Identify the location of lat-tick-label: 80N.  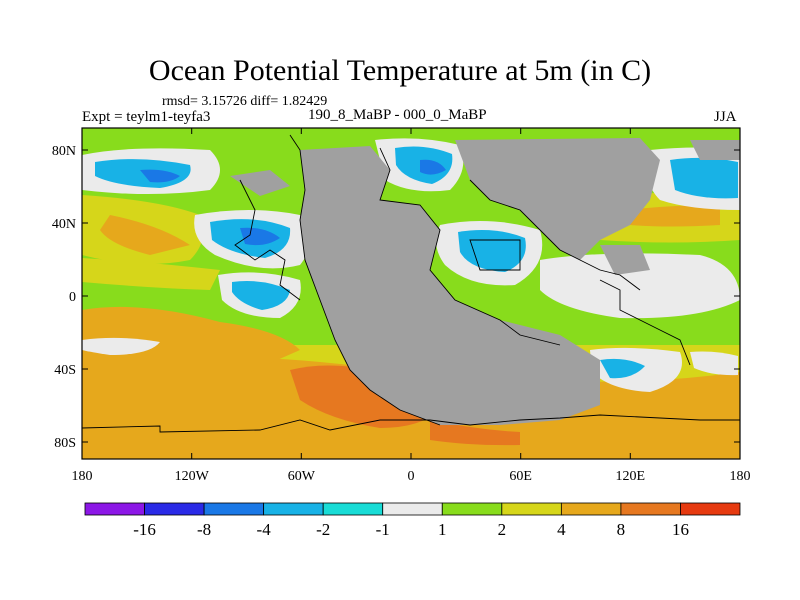
(64, 151).